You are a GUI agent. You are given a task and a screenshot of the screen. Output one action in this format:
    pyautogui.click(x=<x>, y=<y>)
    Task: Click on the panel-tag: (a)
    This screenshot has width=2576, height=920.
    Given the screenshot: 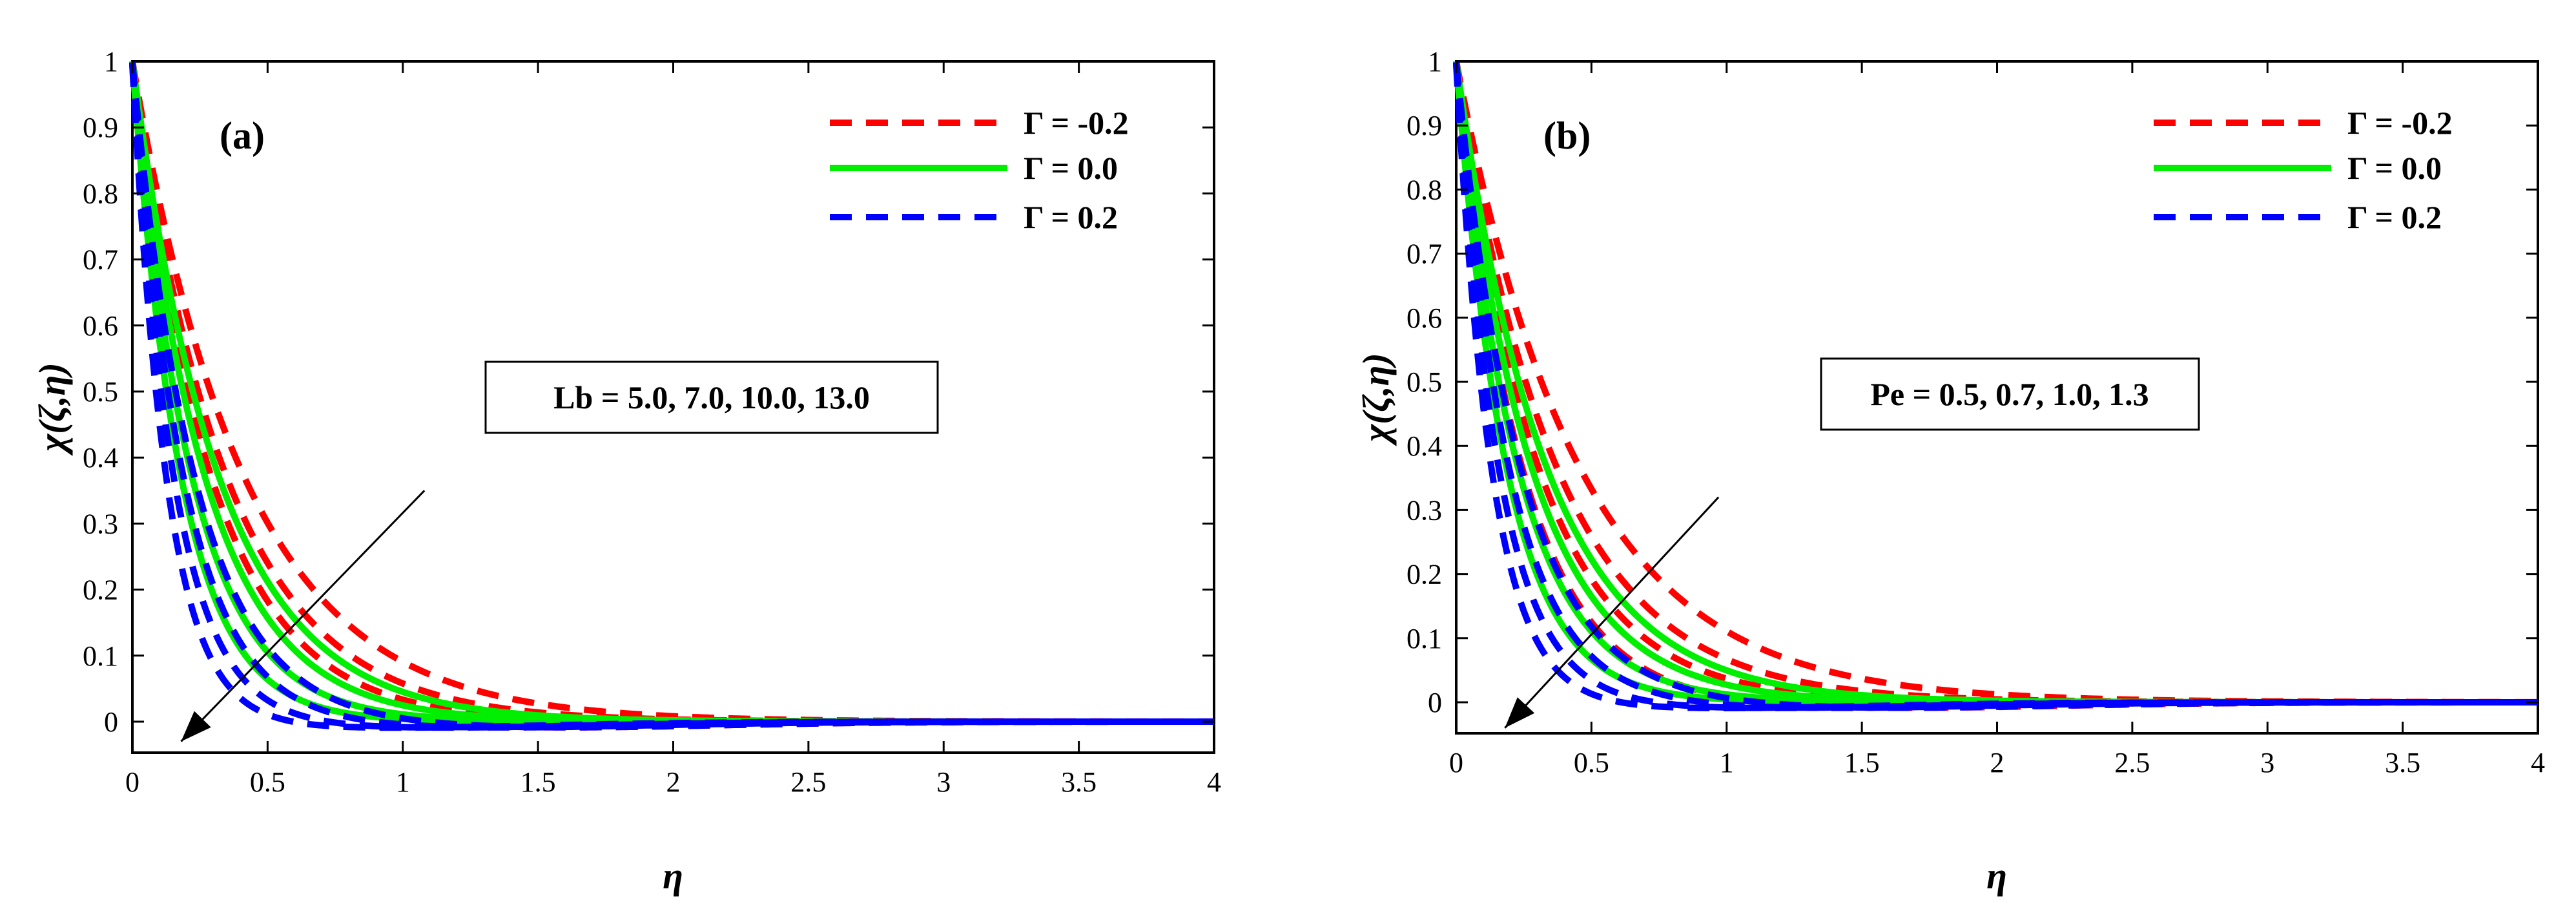 What is the action you would take?
    pyautogui.click(x=242, y=135)
    